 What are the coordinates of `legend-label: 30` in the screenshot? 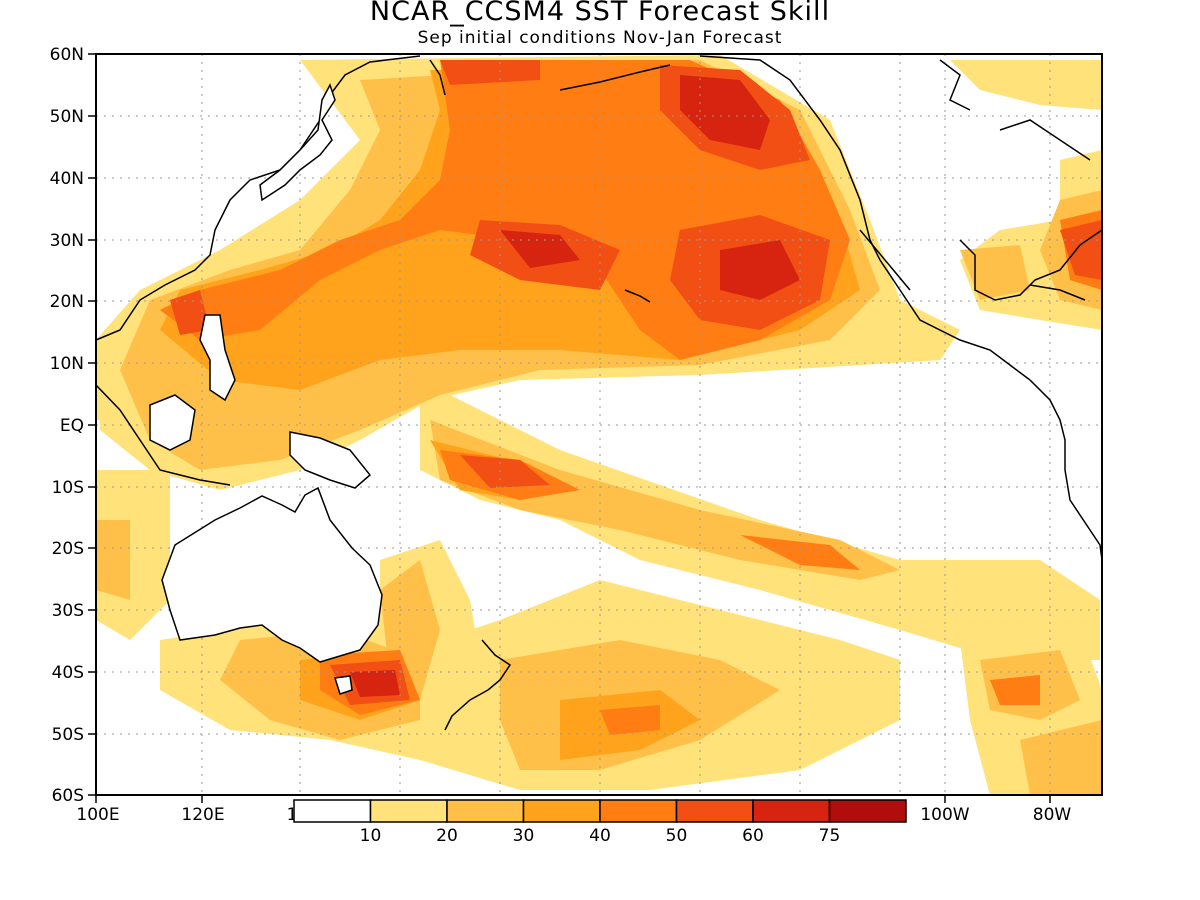 It's located at (524, 836).